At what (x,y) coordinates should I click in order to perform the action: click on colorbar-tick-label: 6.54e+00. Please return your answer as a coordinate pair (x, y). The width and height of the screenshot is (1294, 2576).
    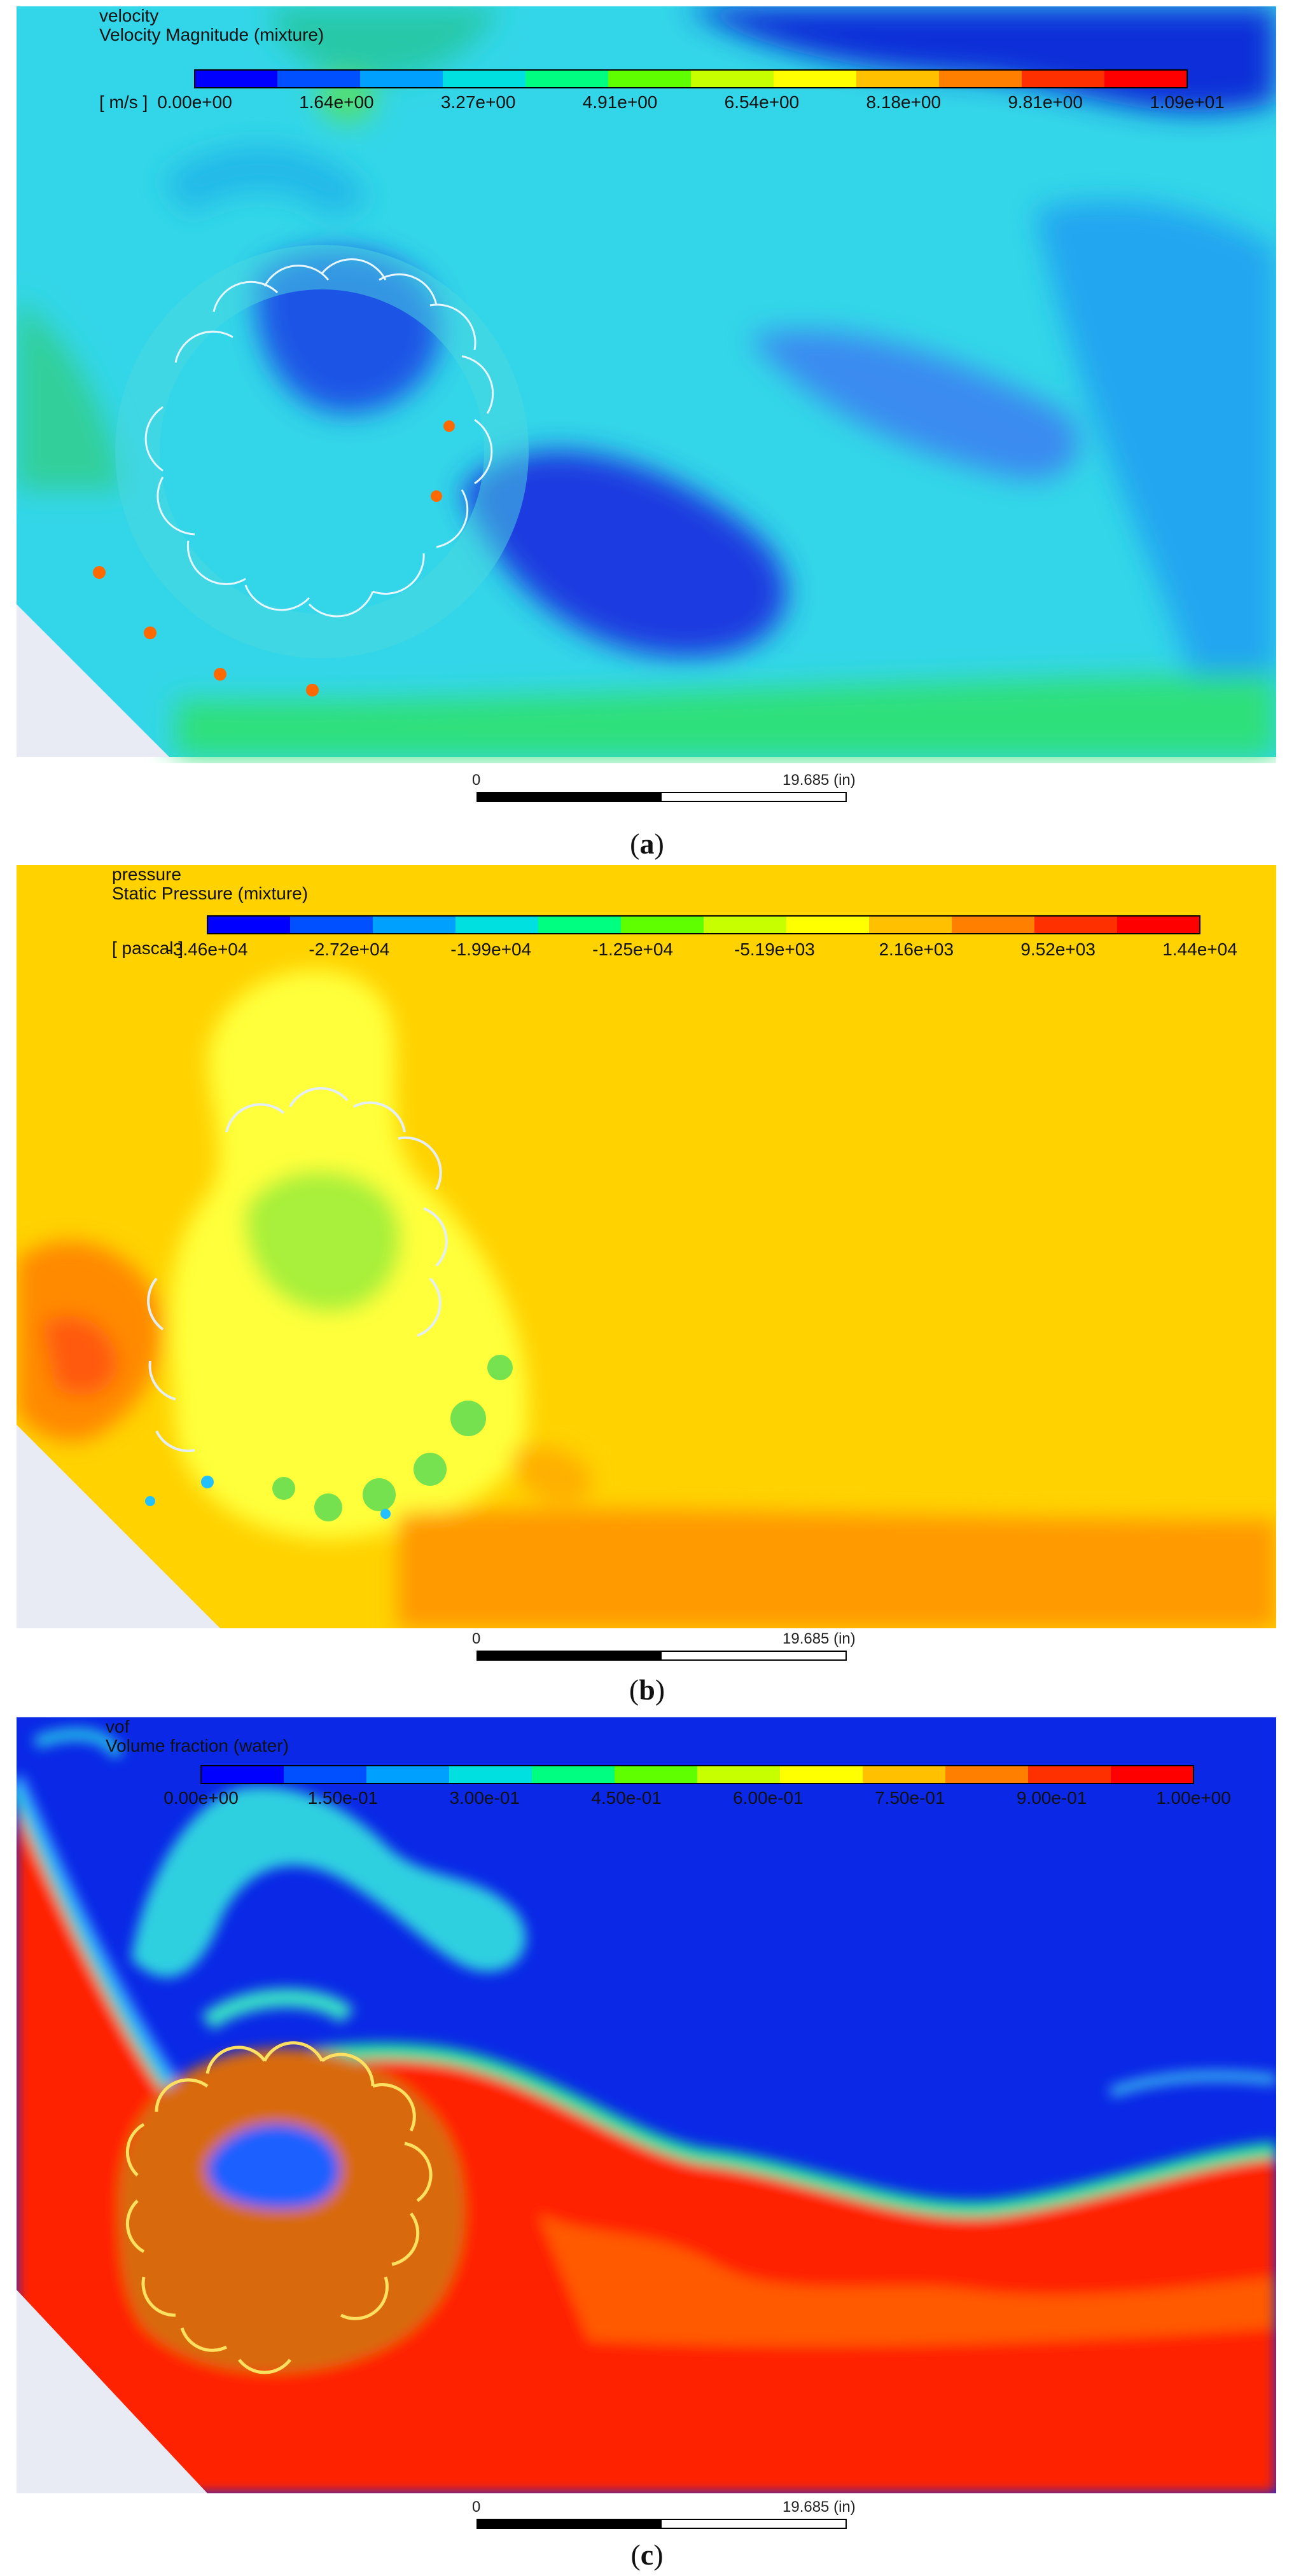
    Looking at the image, I should click on (762, 102).